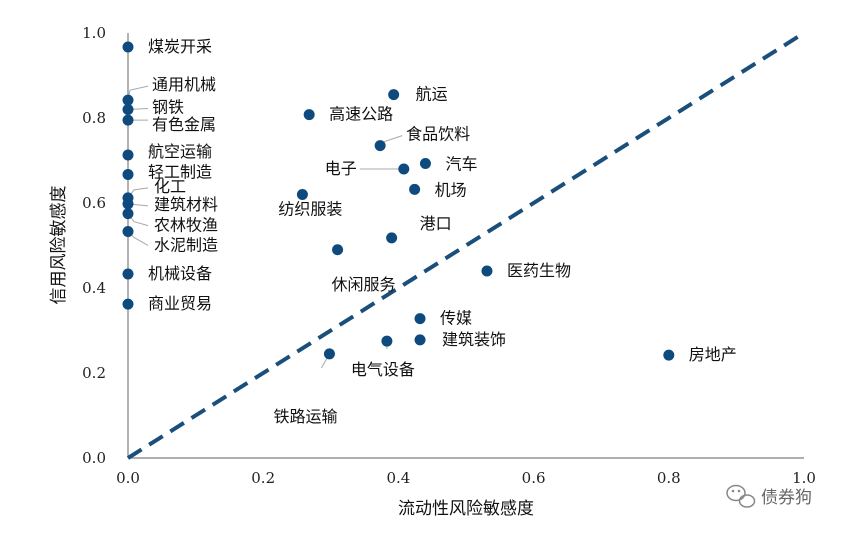 This screenshot has width=846, height=534. I want to click on point-label: 纺织服装, so click(310, 209).